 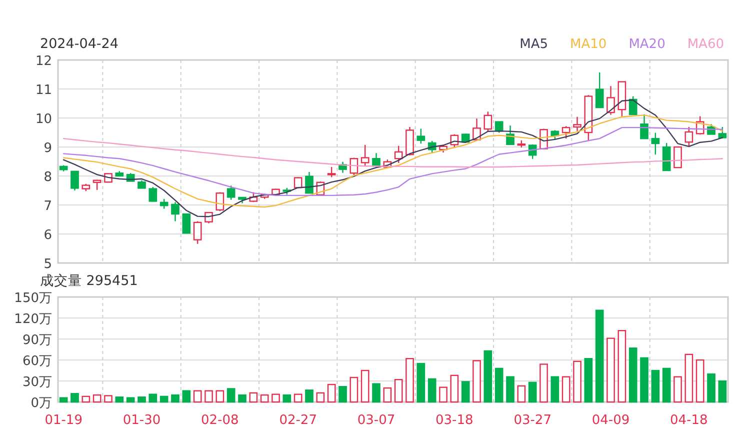 What do you see at coordinates (588, 44) in the screenshot?
I see `text: MA10` at bounding box center [588, 44].